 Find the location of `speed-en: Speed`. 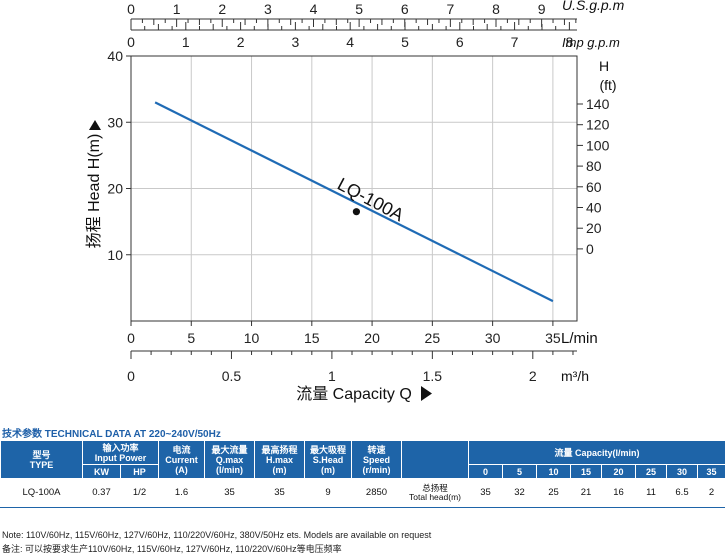

speed-en: Speed is located at coordinates (376, 459).